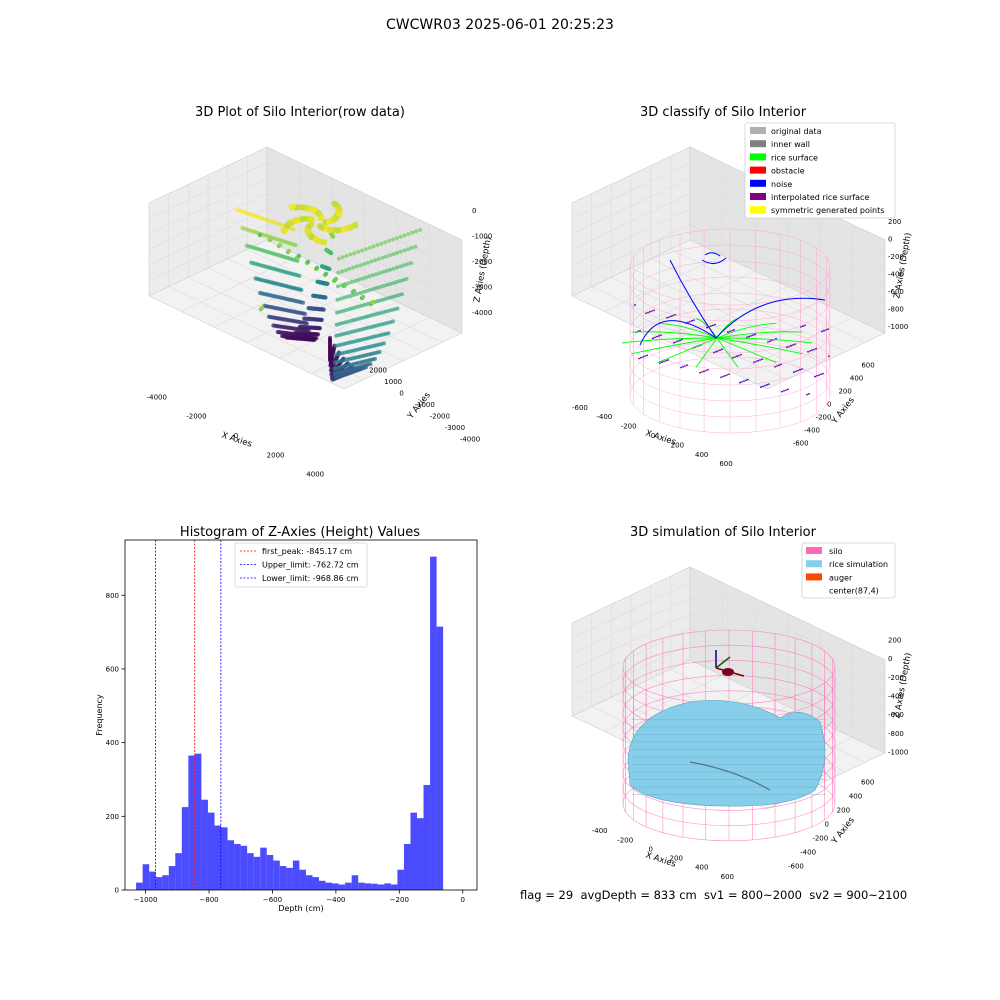 This screenshot has width=1000, height=1000. Describe the element at coordinates (146, 900) in the screenshot. I see `x-tick-label: −1000` at that location.